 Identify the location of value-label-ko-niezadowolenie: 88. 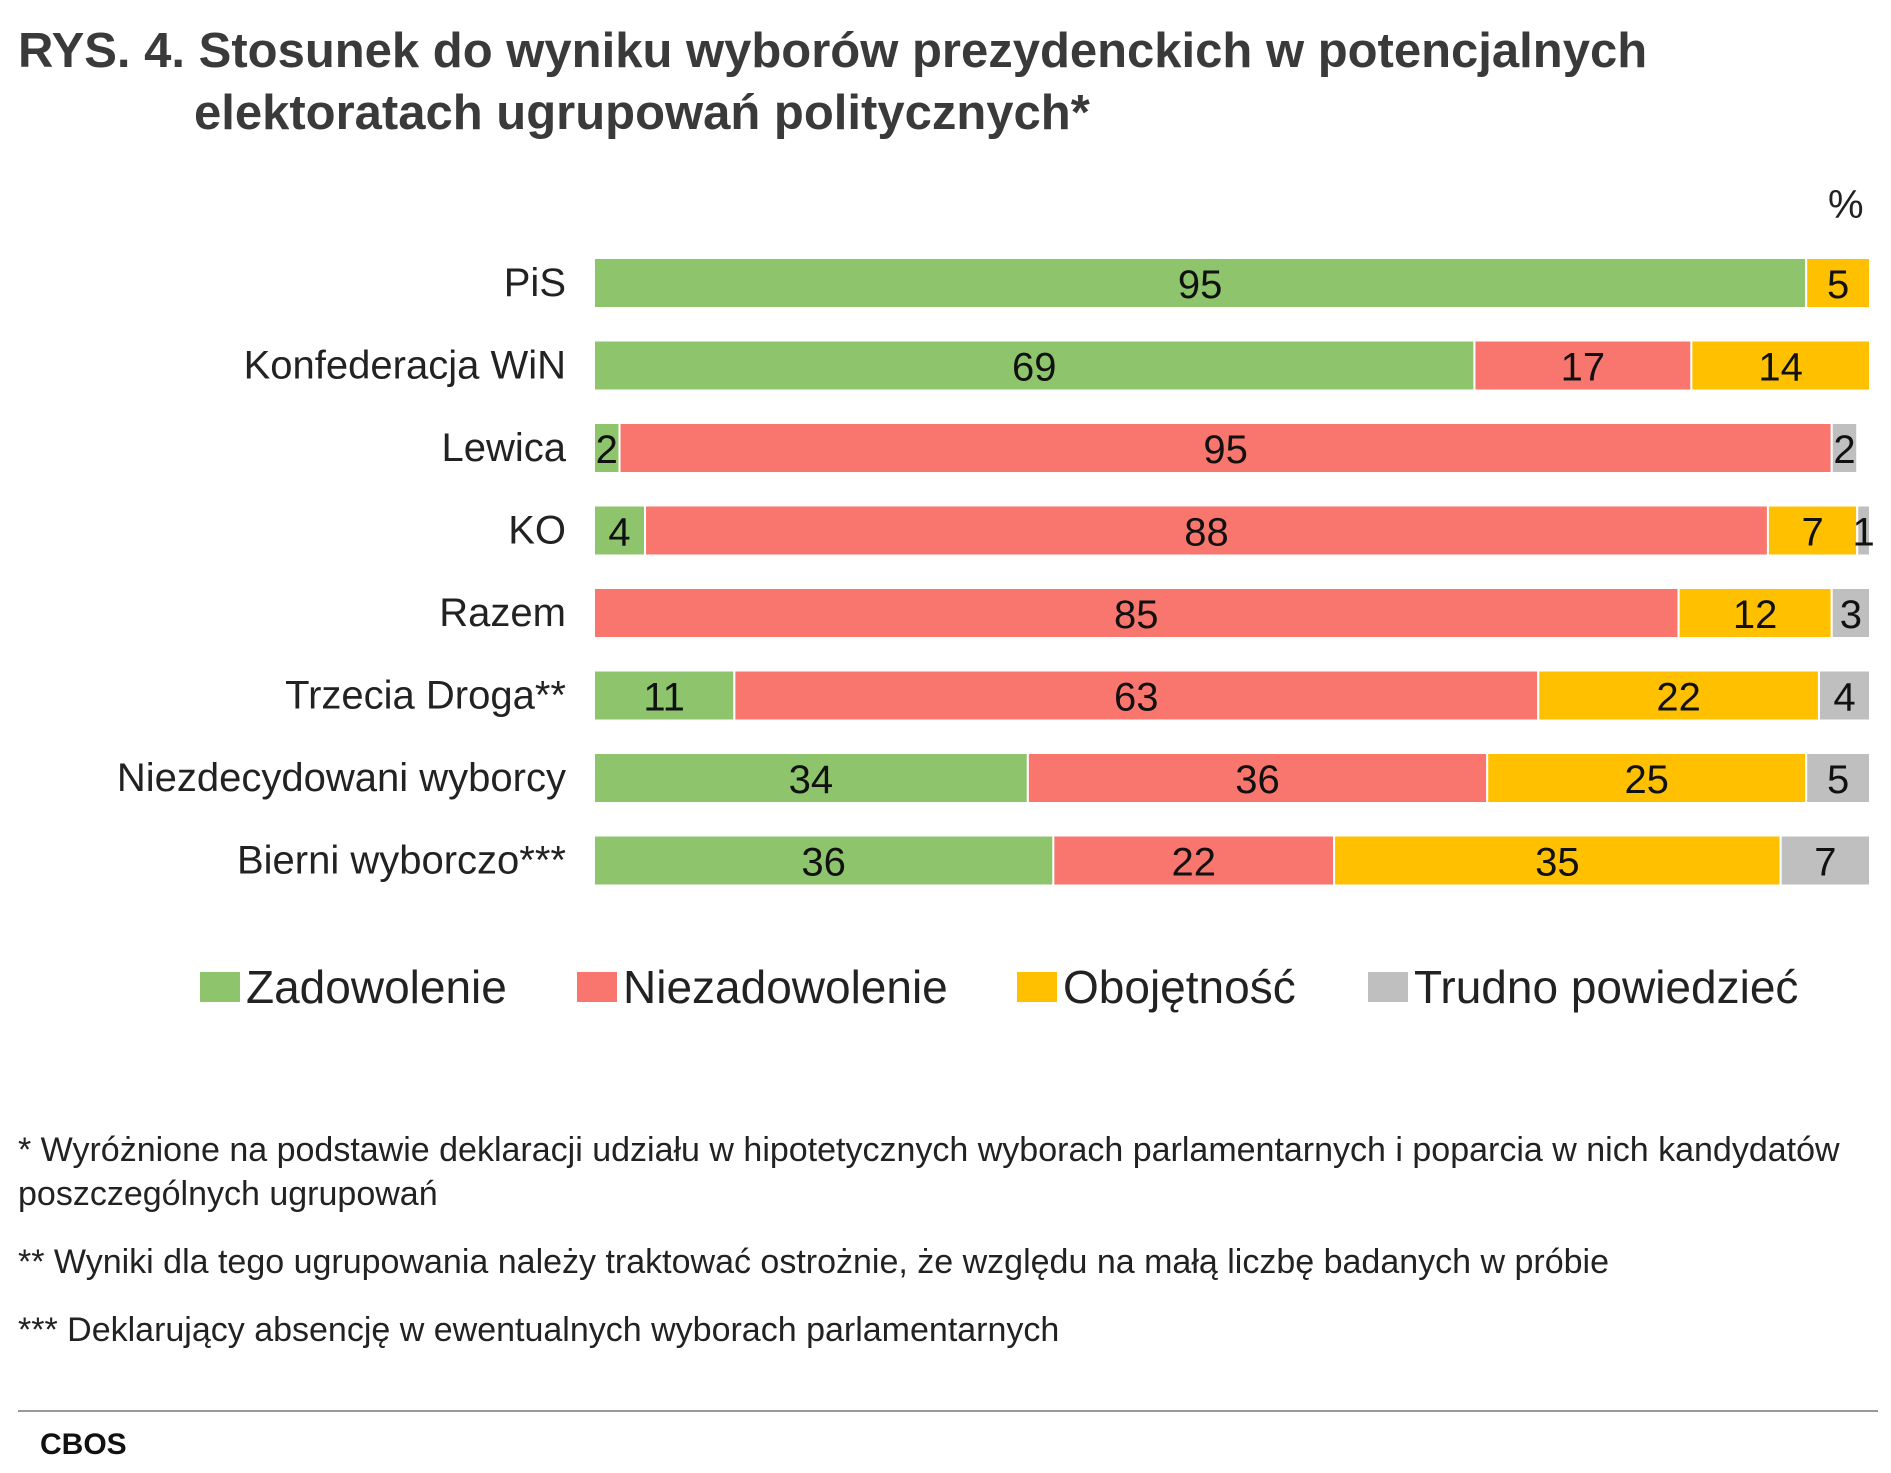
(1206, 533).